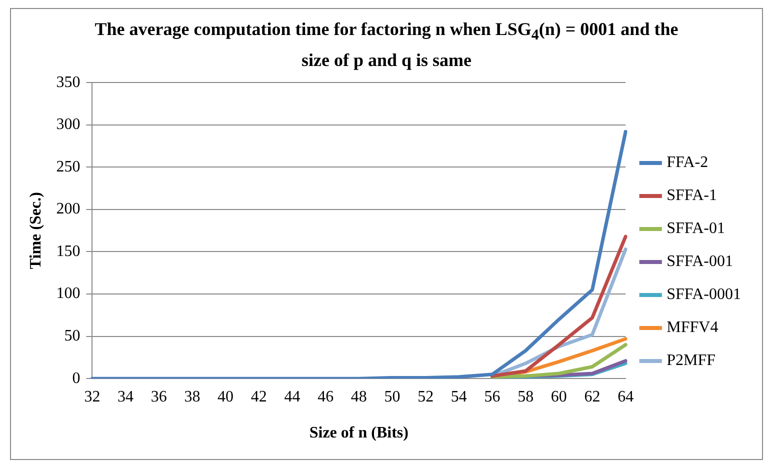  What do you see at coordinates (292, 397) in the screenshot?
I see `x-tick-label: 44` at bounding box center [292, 397].